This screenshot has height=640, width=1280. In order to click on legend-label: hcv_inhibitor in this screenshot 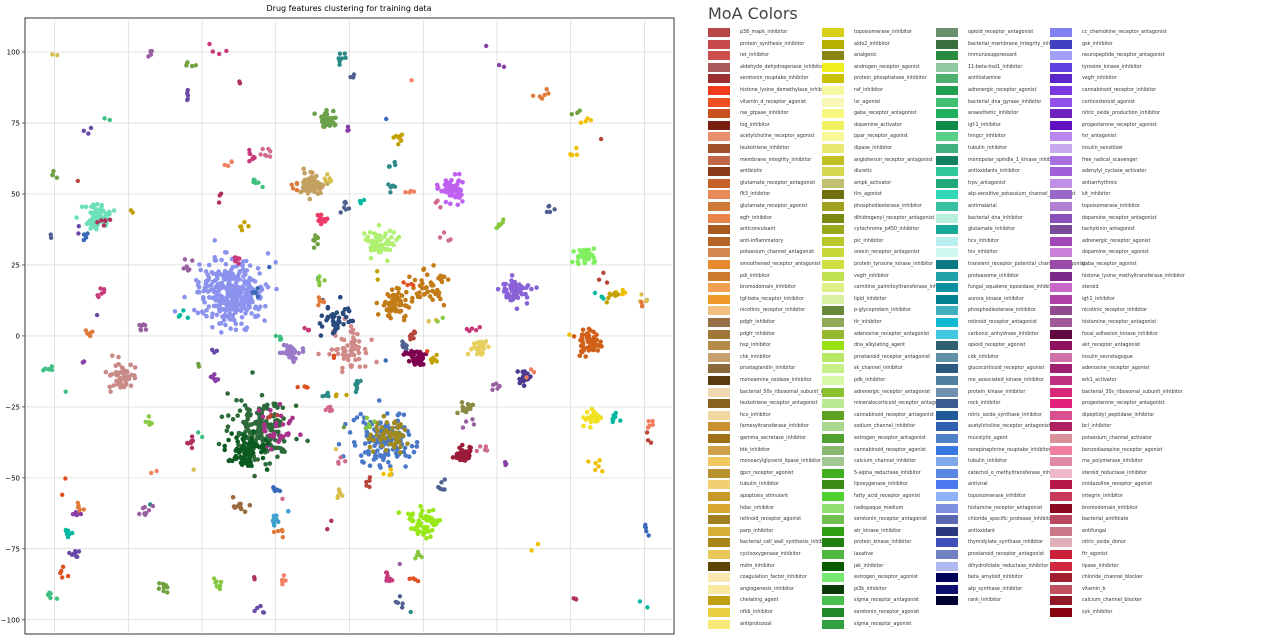, I will do `click(755, 415)`.